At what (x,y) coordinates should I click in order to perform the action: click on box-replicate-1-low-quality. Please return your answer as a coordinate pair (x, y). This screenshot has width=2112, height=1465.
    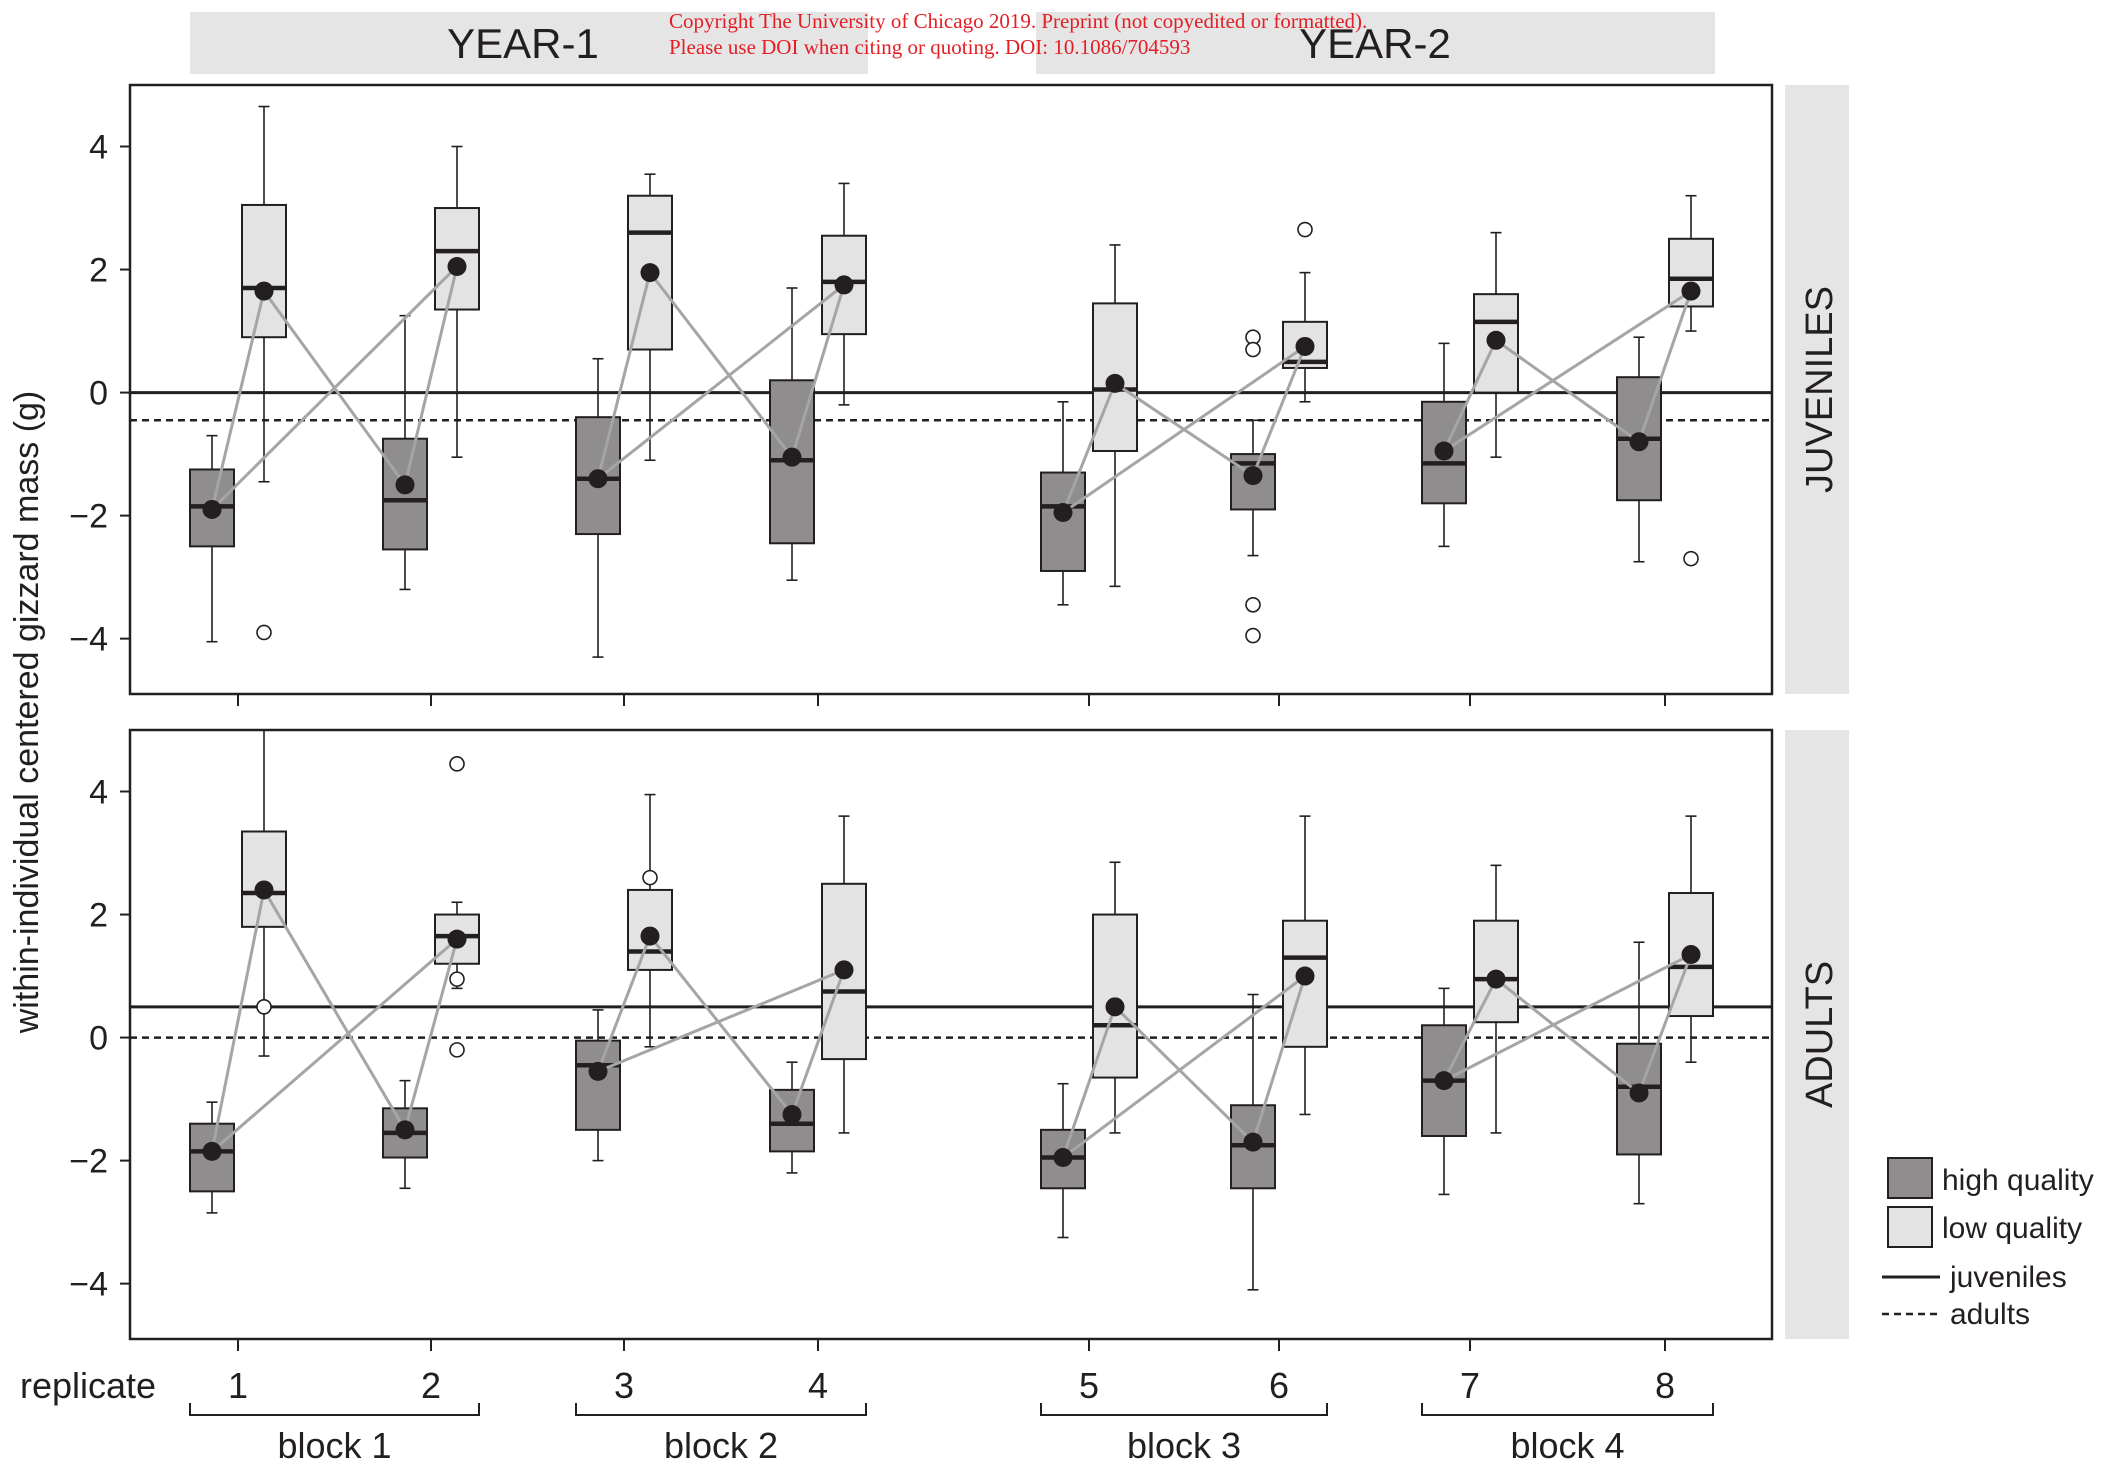
    Looking at the image, I should click on (264, 373).